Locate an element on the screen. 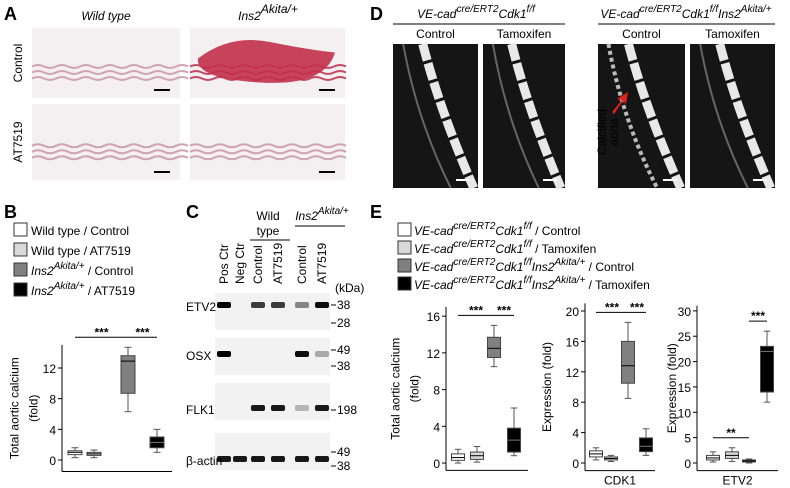  y-tick-label: 20 is located at coordinates (573, 312).